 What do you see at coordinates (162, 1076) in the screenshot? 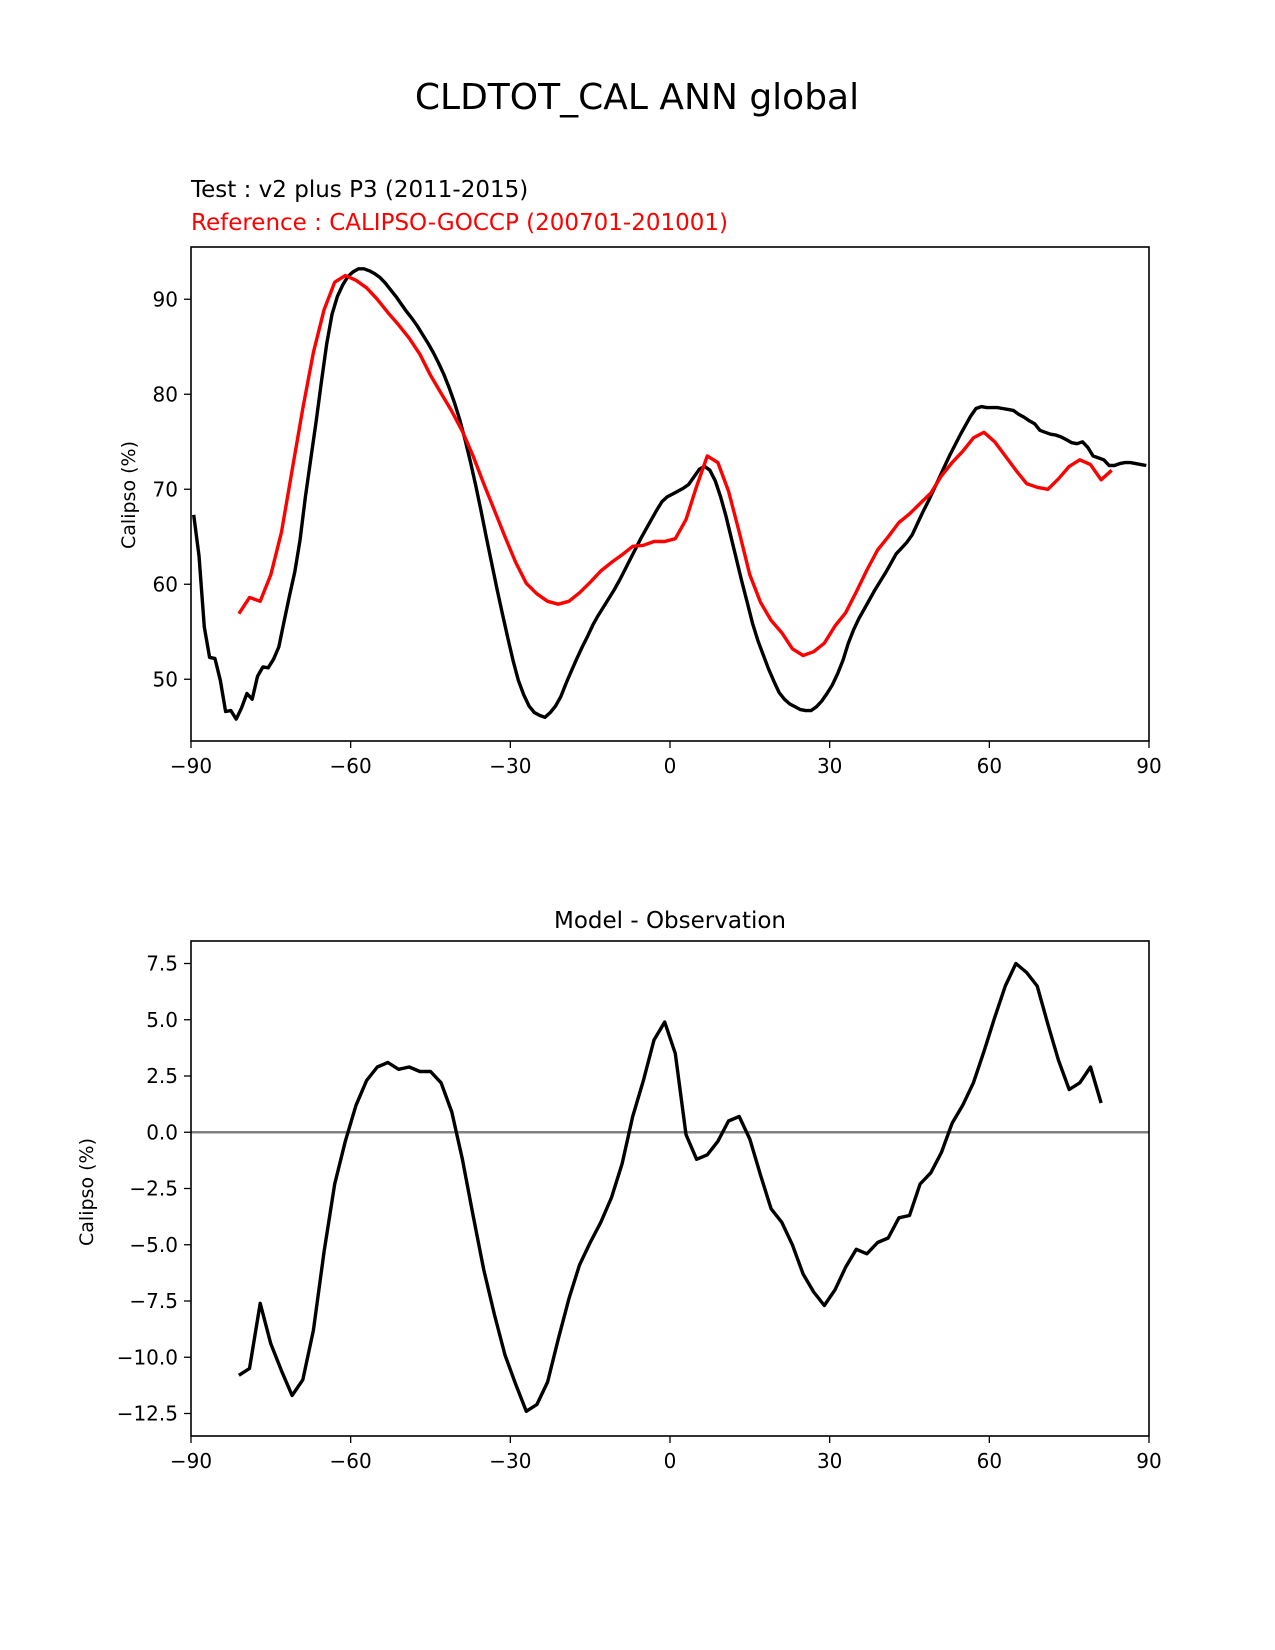
I see `y-tick-label: 2.5` at bounding box center [162, 1076].